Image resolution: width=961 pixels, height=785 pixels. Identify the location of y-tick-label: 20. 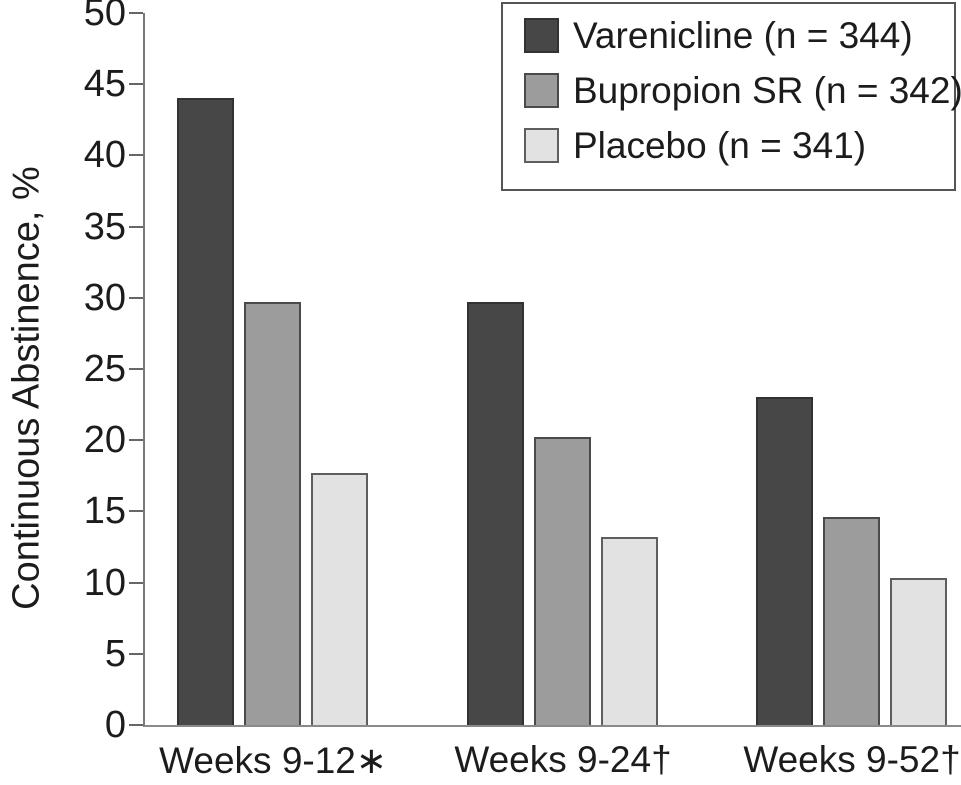
(104, 440).